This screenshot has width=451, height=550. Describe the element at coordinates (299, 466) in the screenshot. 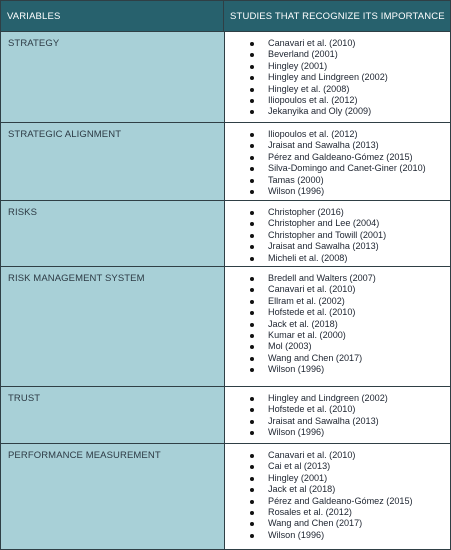

I see `study-citation: Cai et al (2013)` at that location.